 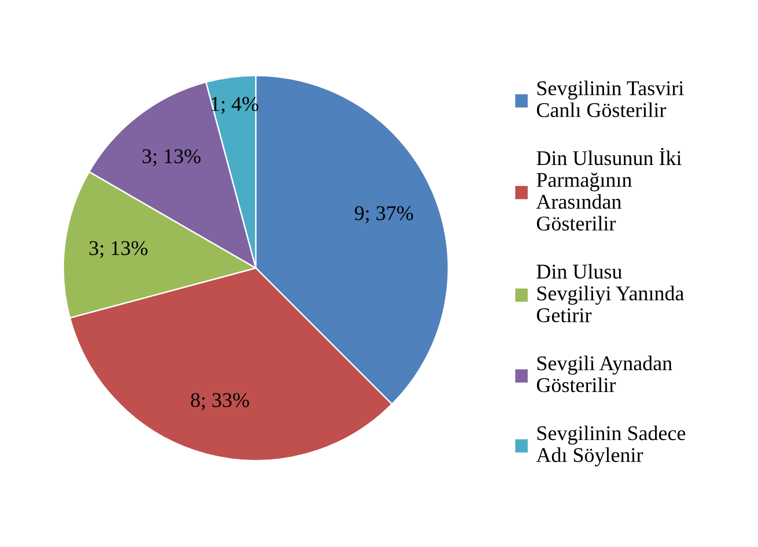 What do you see at coordinates (609, 189) in the screenshot?
I see `legend-label: Din Ulusunun İki Parmağının Arasından Gösterilir` at bounding box center [609, 189].